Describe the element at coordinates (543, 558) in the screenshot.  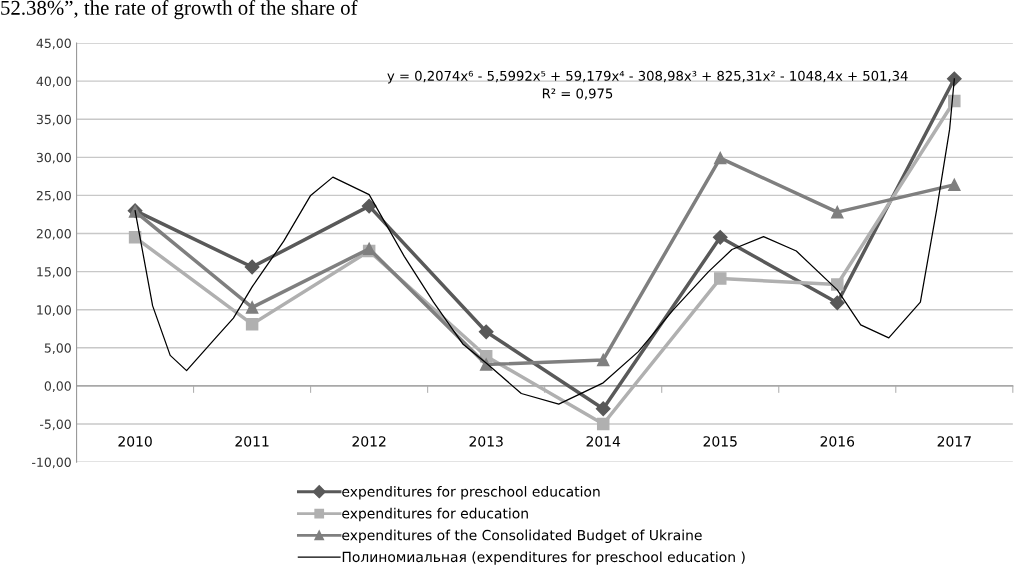
I see `legend-label: Полиномиальная (expenditures for preschool education )` at that location.